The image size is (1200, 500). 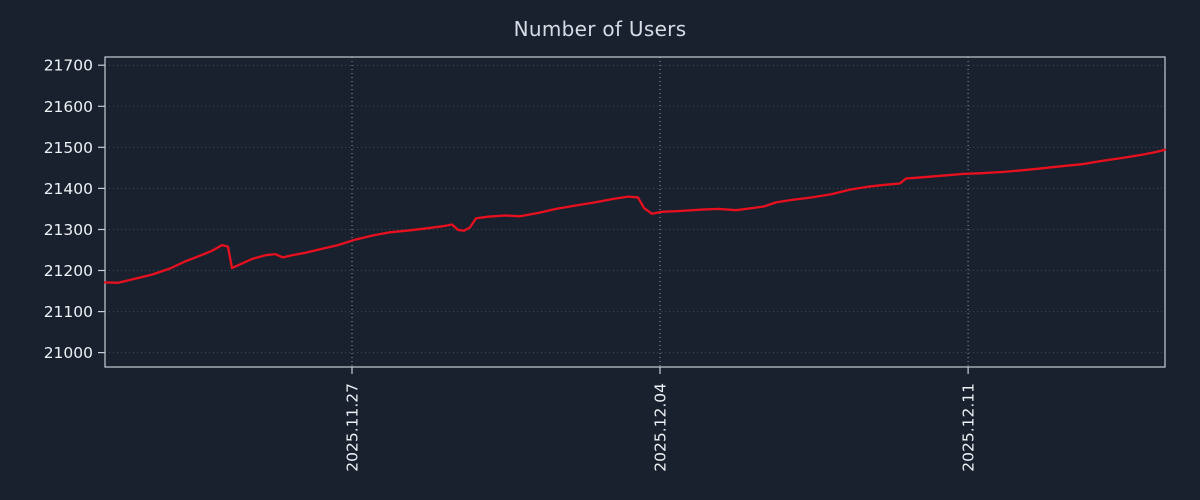 I want to click on y-tick-label: 21600, so click(x=68, y=107).